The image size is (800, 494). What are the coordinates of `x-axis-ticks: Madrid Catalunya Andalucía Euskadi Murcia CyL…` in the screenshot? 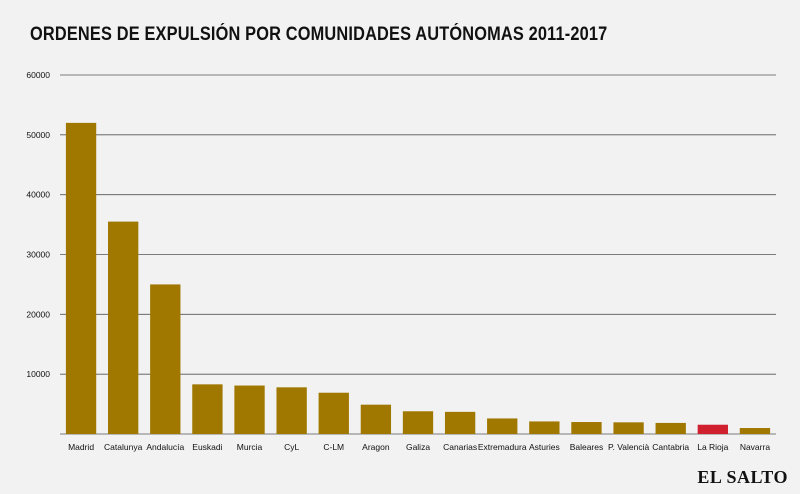 It's located at (419, 447).